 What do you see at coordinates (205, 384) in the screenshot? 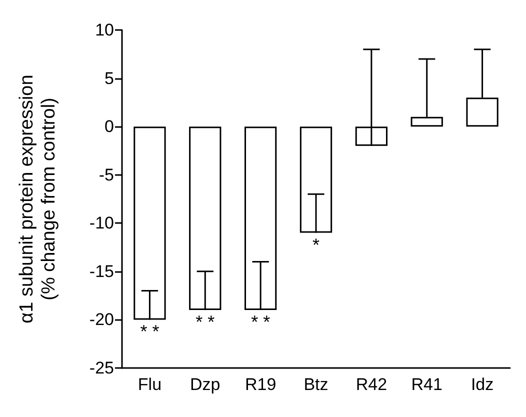
I see `x-tick-label: Dzp` at bounding box center [205, 384].